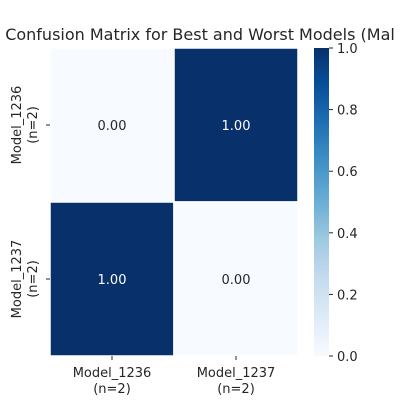 The image size is (400, 400). I want to click on heatmap-cell, so click(236, 279).